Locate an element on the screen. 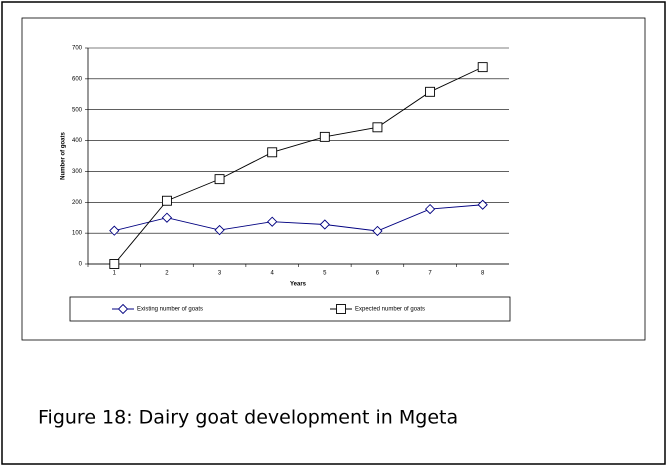  series-line is located at coordinates (298, 218).